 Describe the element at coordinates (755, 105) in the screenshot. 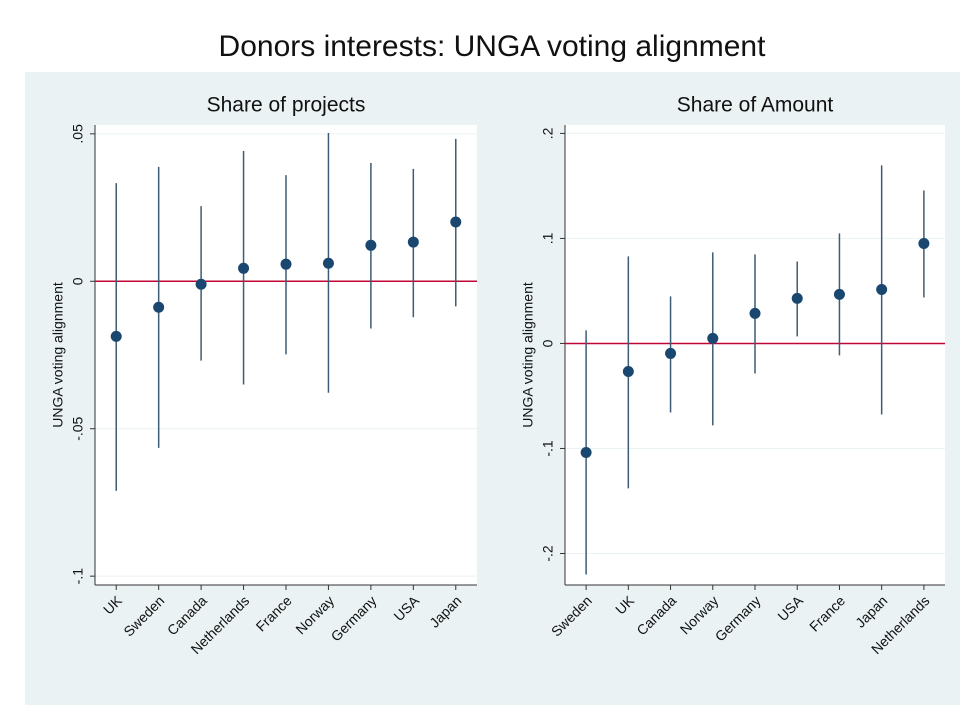

I see `panel-title: Share of Amount` at that location.